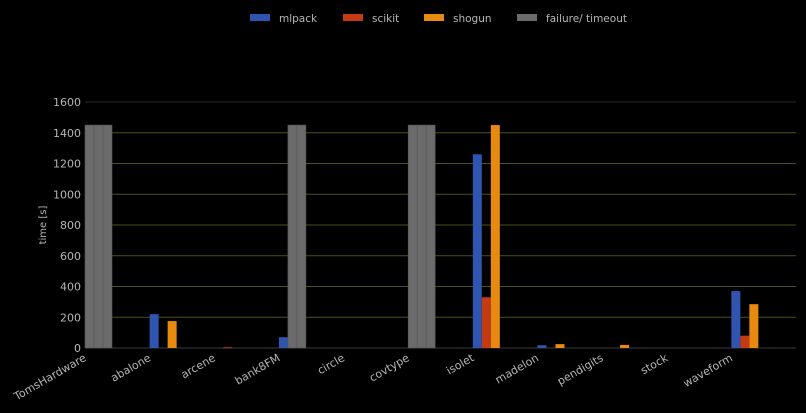  I want to click on x-tick-label: stock, so click(654, 364).